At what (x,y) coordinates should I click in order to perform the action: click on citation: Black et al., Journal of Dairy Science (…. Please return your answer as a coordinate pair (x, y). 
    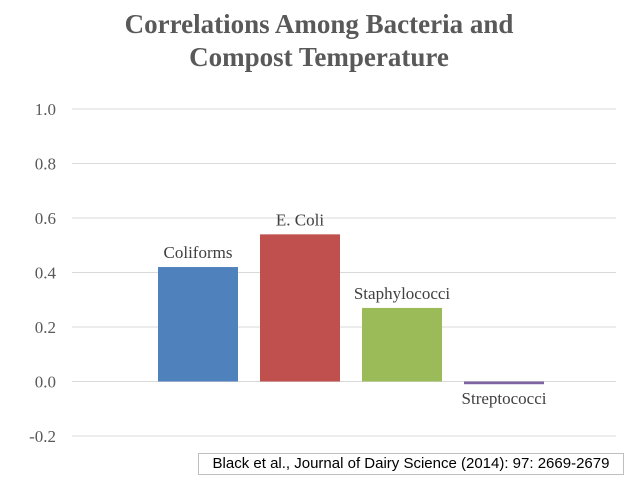
    Looking at the image, I should click on (411, 464).